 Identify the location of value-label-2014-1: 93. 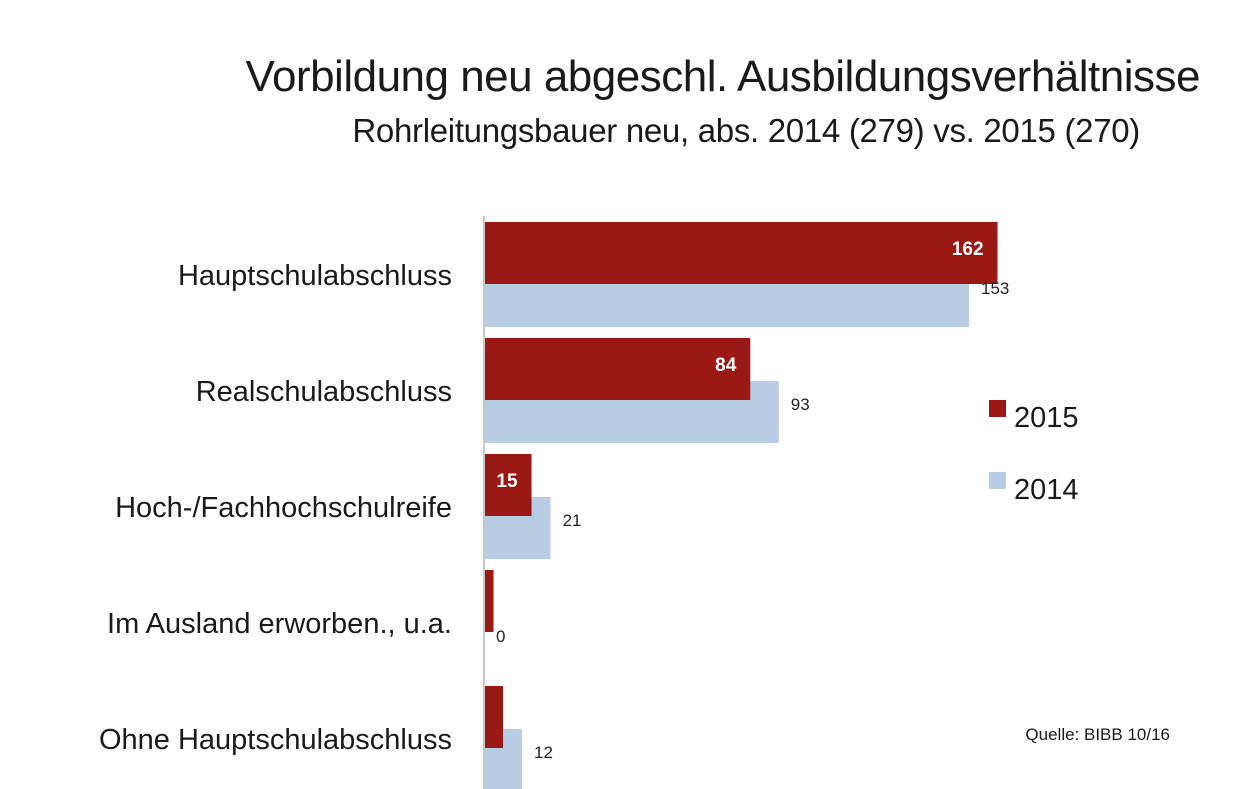
(800, 404).